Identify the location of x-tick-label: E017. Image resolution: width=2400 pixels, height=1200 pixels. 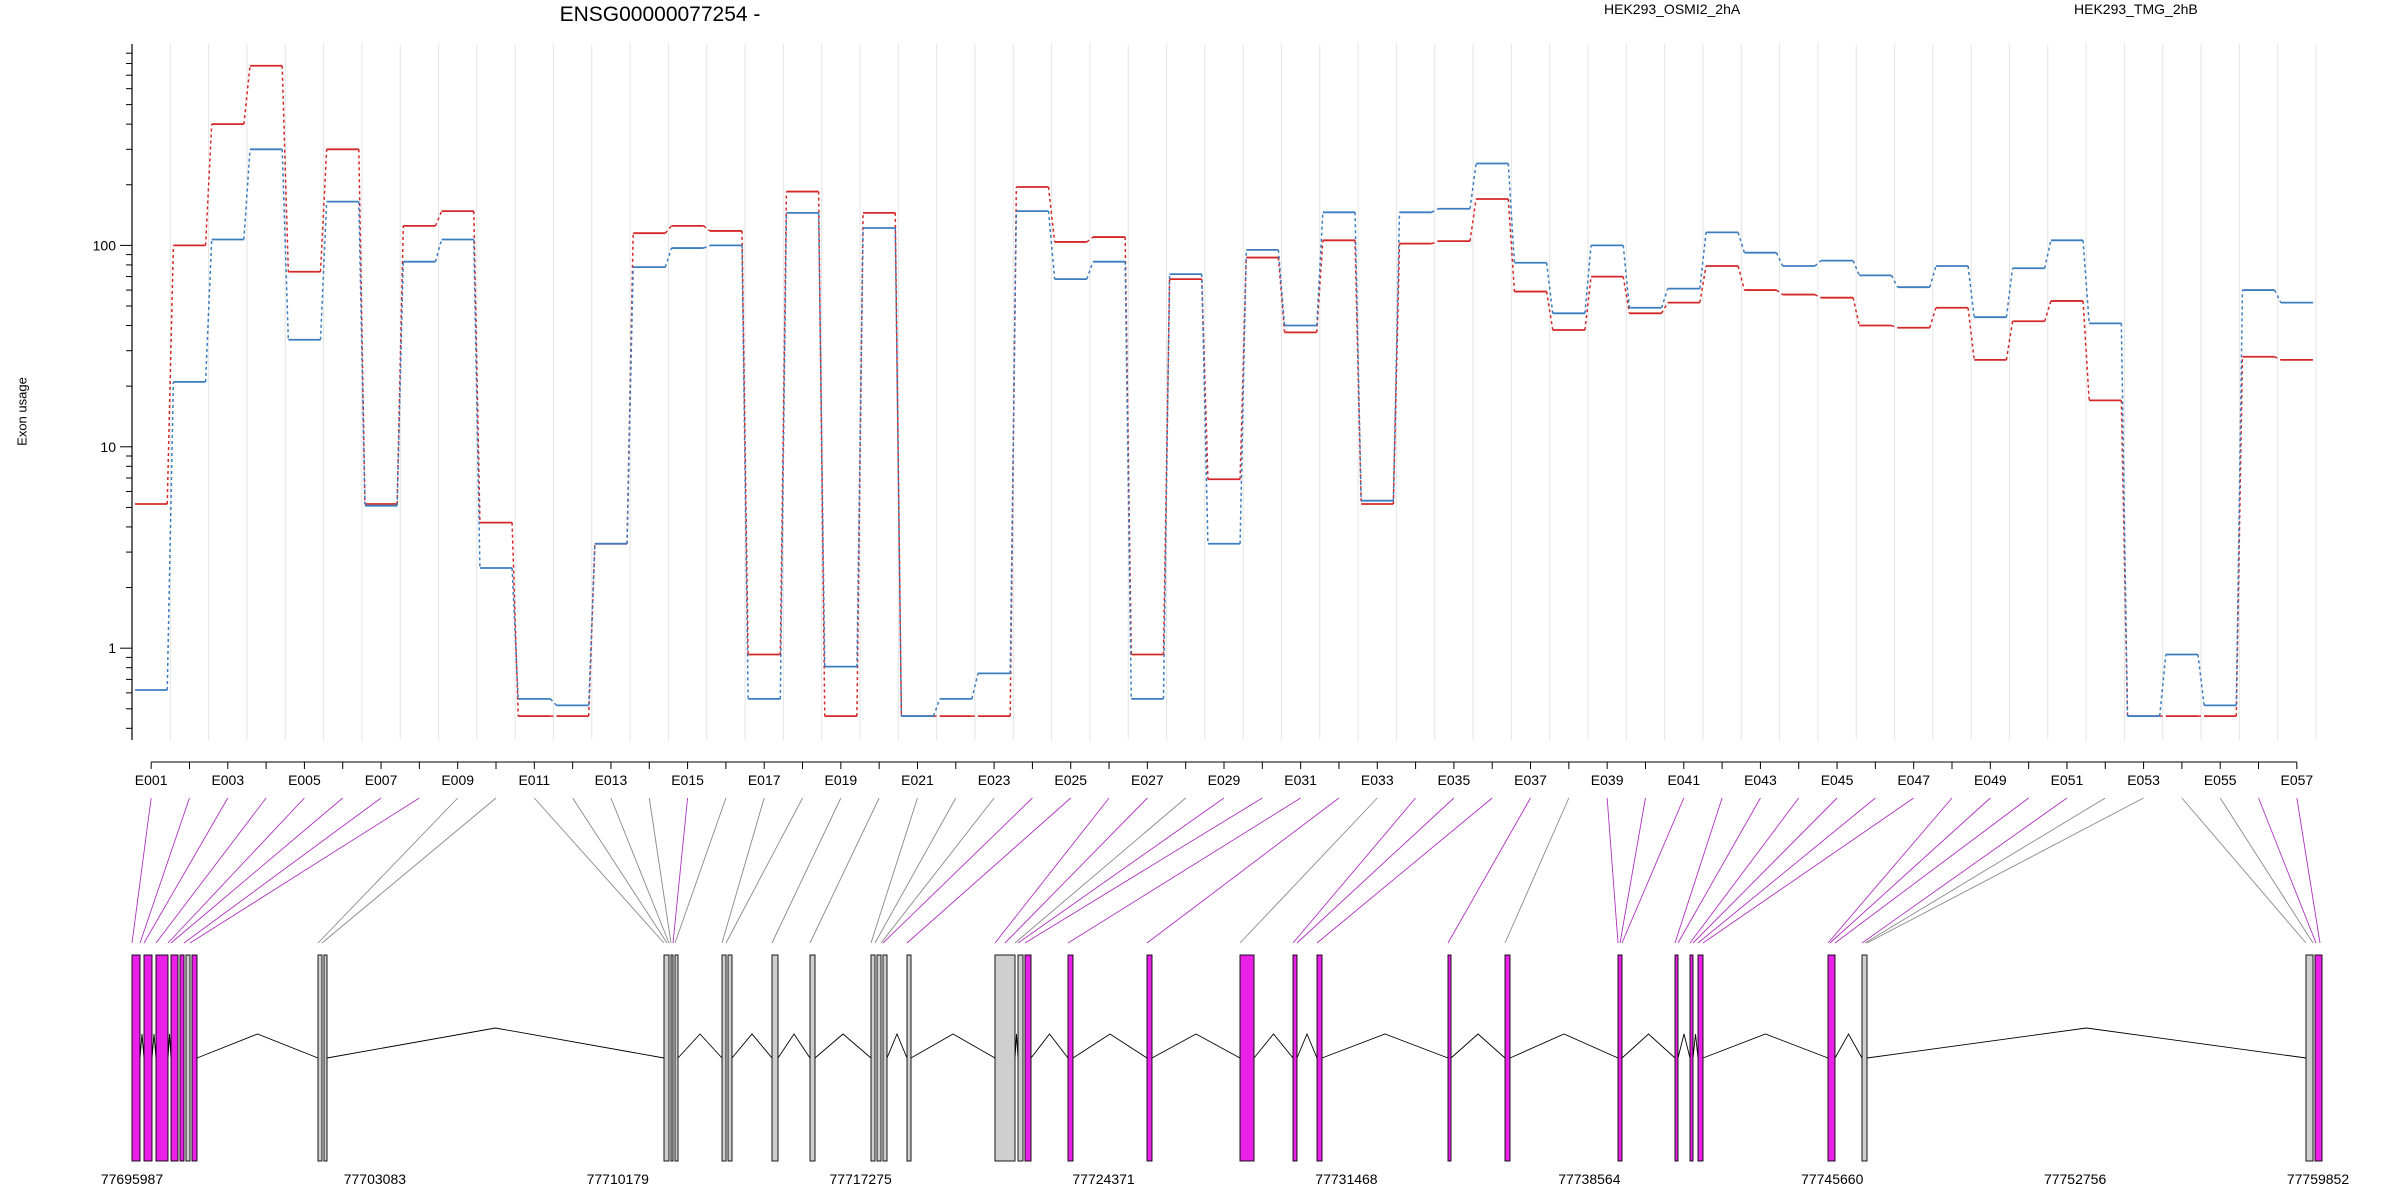
(764, 780).